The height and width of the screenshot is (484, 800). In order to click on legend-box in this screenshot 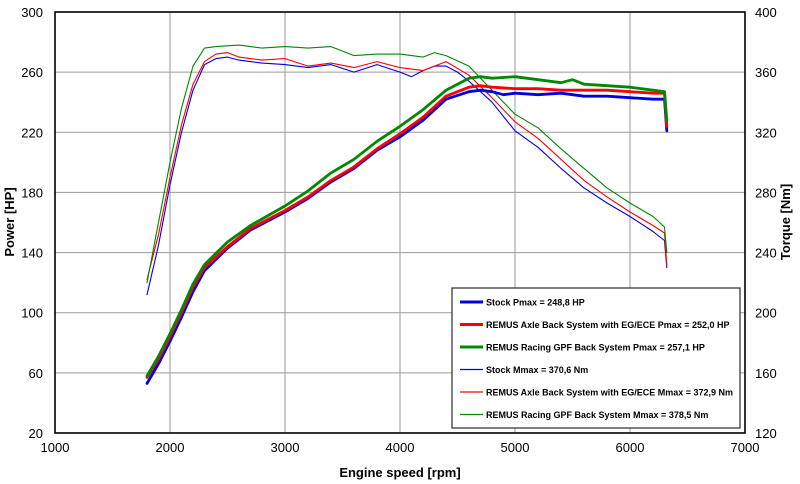, I will do `click(596, 358)`.